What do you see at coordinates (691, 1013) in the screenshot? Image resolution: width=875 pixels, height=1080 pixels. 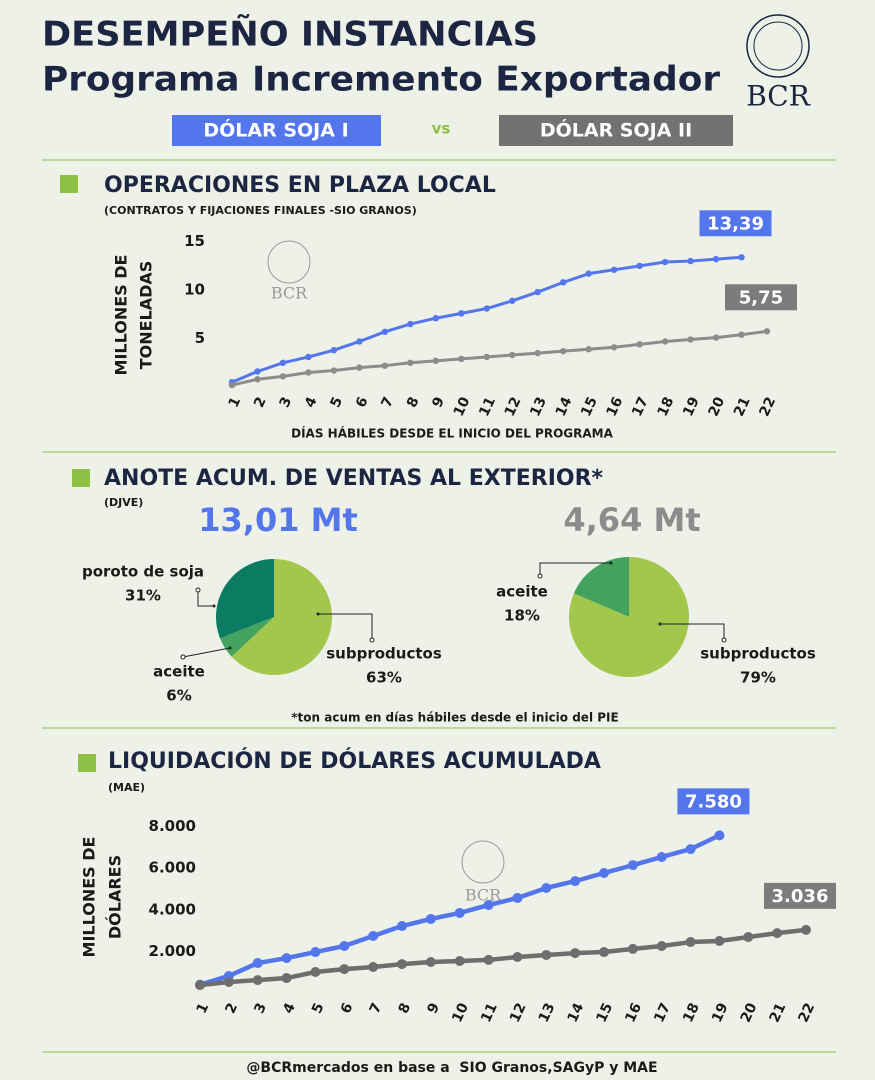 I see `x-tick-label: 18` at bounding box center [691, 1013].